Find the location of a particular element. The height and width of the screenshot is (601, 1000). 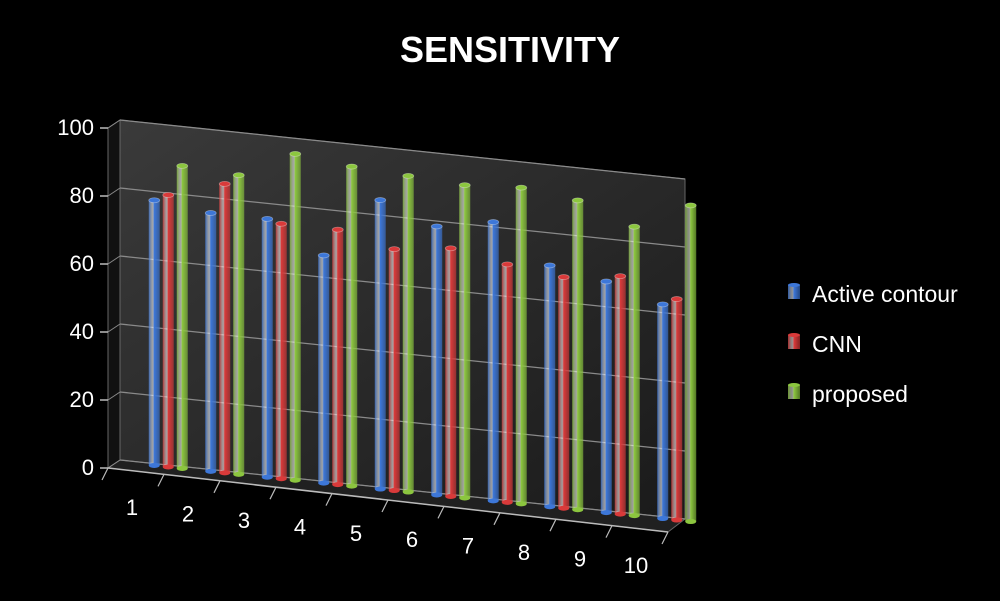

x-tick-label: 8 is located at coordinates (524, 552).